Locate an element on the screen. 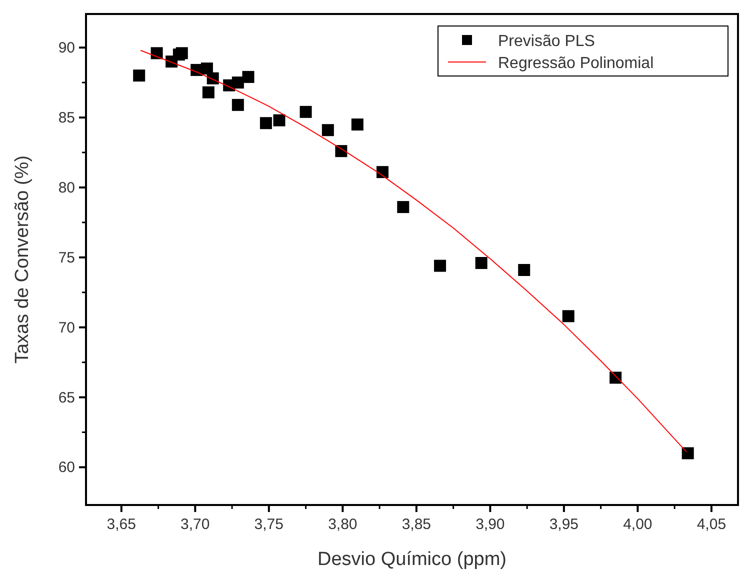 This screenshot has height=577, width=740. x-tick-label: 3,75 is located at coordinates (269, 524).